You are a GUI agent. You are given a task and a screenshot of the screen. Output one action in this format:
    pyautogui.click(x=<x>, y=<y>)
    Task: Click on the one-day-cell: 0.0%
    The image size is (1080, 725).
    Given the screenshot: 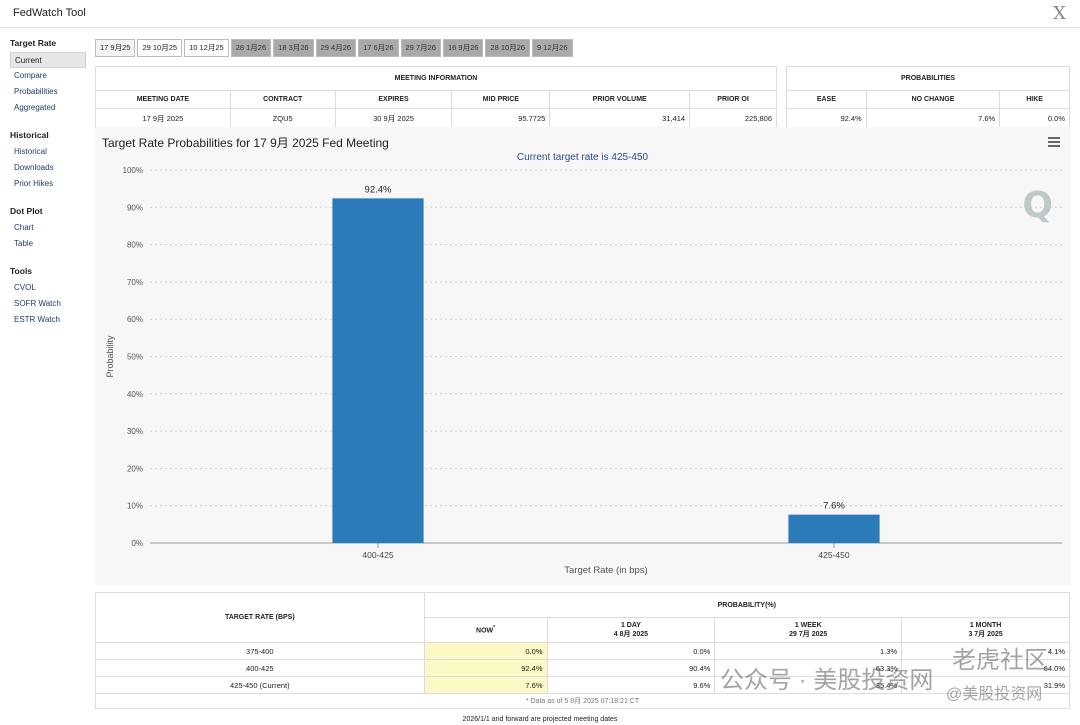 What is the action you would take?
    pyautogui.click(x=631, y=651)
    